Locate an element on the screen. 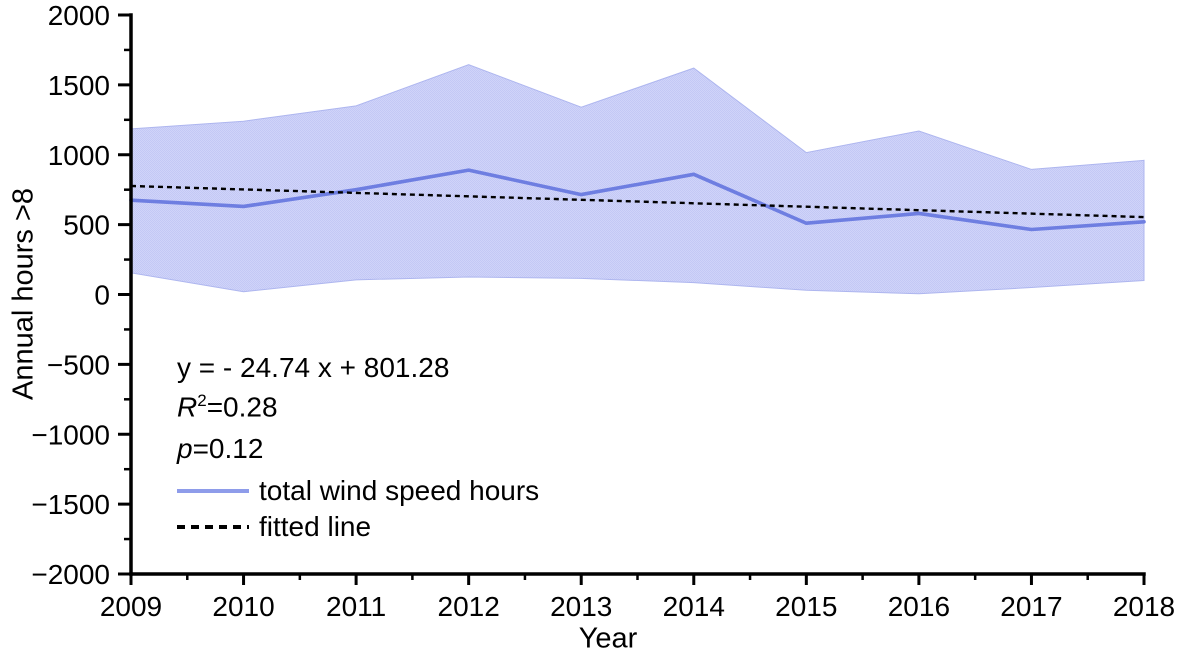  legend-label-fitted-line: fitted line is located at coordinates (315, 526).